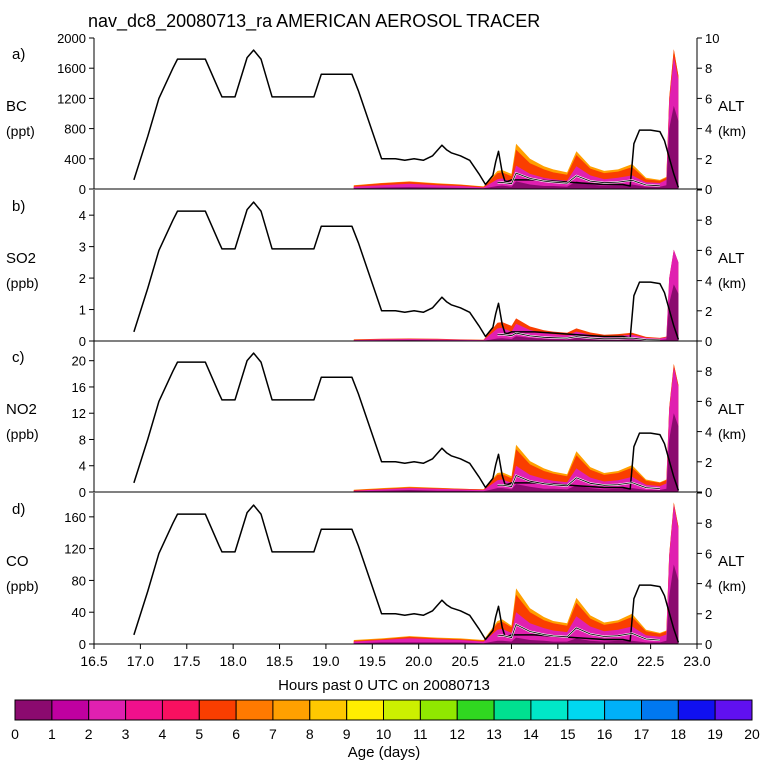  I want to click on panel-id-no2: c), so click(18, 357).